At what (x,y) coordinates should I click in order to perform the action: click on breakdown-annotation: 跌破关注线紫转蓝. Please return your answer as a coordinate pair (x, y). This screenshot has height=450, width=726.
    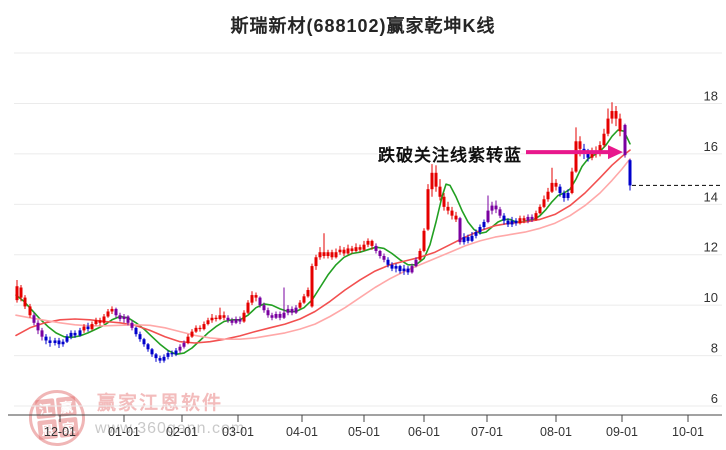
    Looking at the image, I should click on (450, 155).